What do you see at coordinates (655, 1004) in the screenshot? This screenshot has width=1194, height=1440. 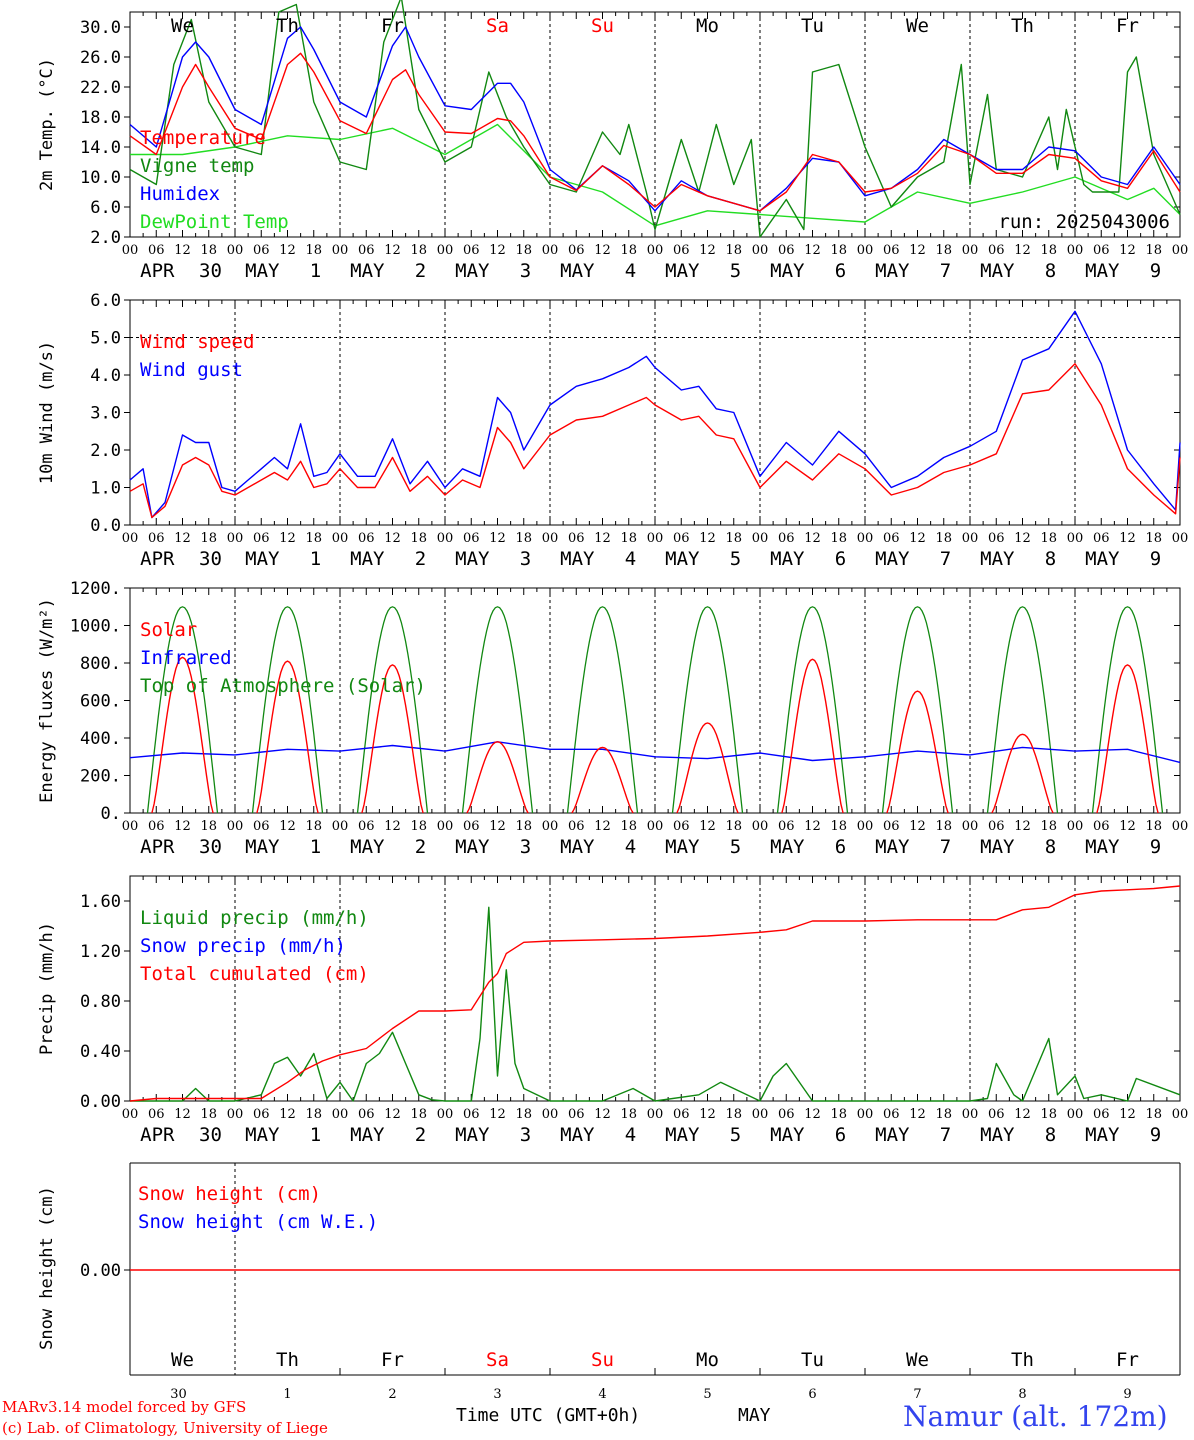 I see `liquid-precip-line` at bounding box center [655, 1004].